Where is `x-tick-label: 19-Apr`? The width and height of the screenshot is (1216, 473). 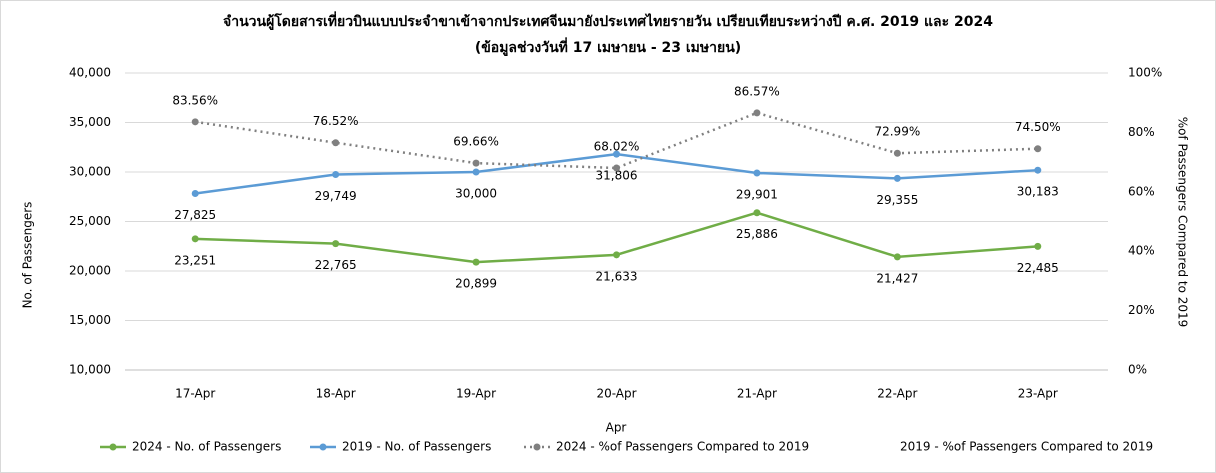
x-tick-label: 19-Apr is located at coordinates (476, 394).